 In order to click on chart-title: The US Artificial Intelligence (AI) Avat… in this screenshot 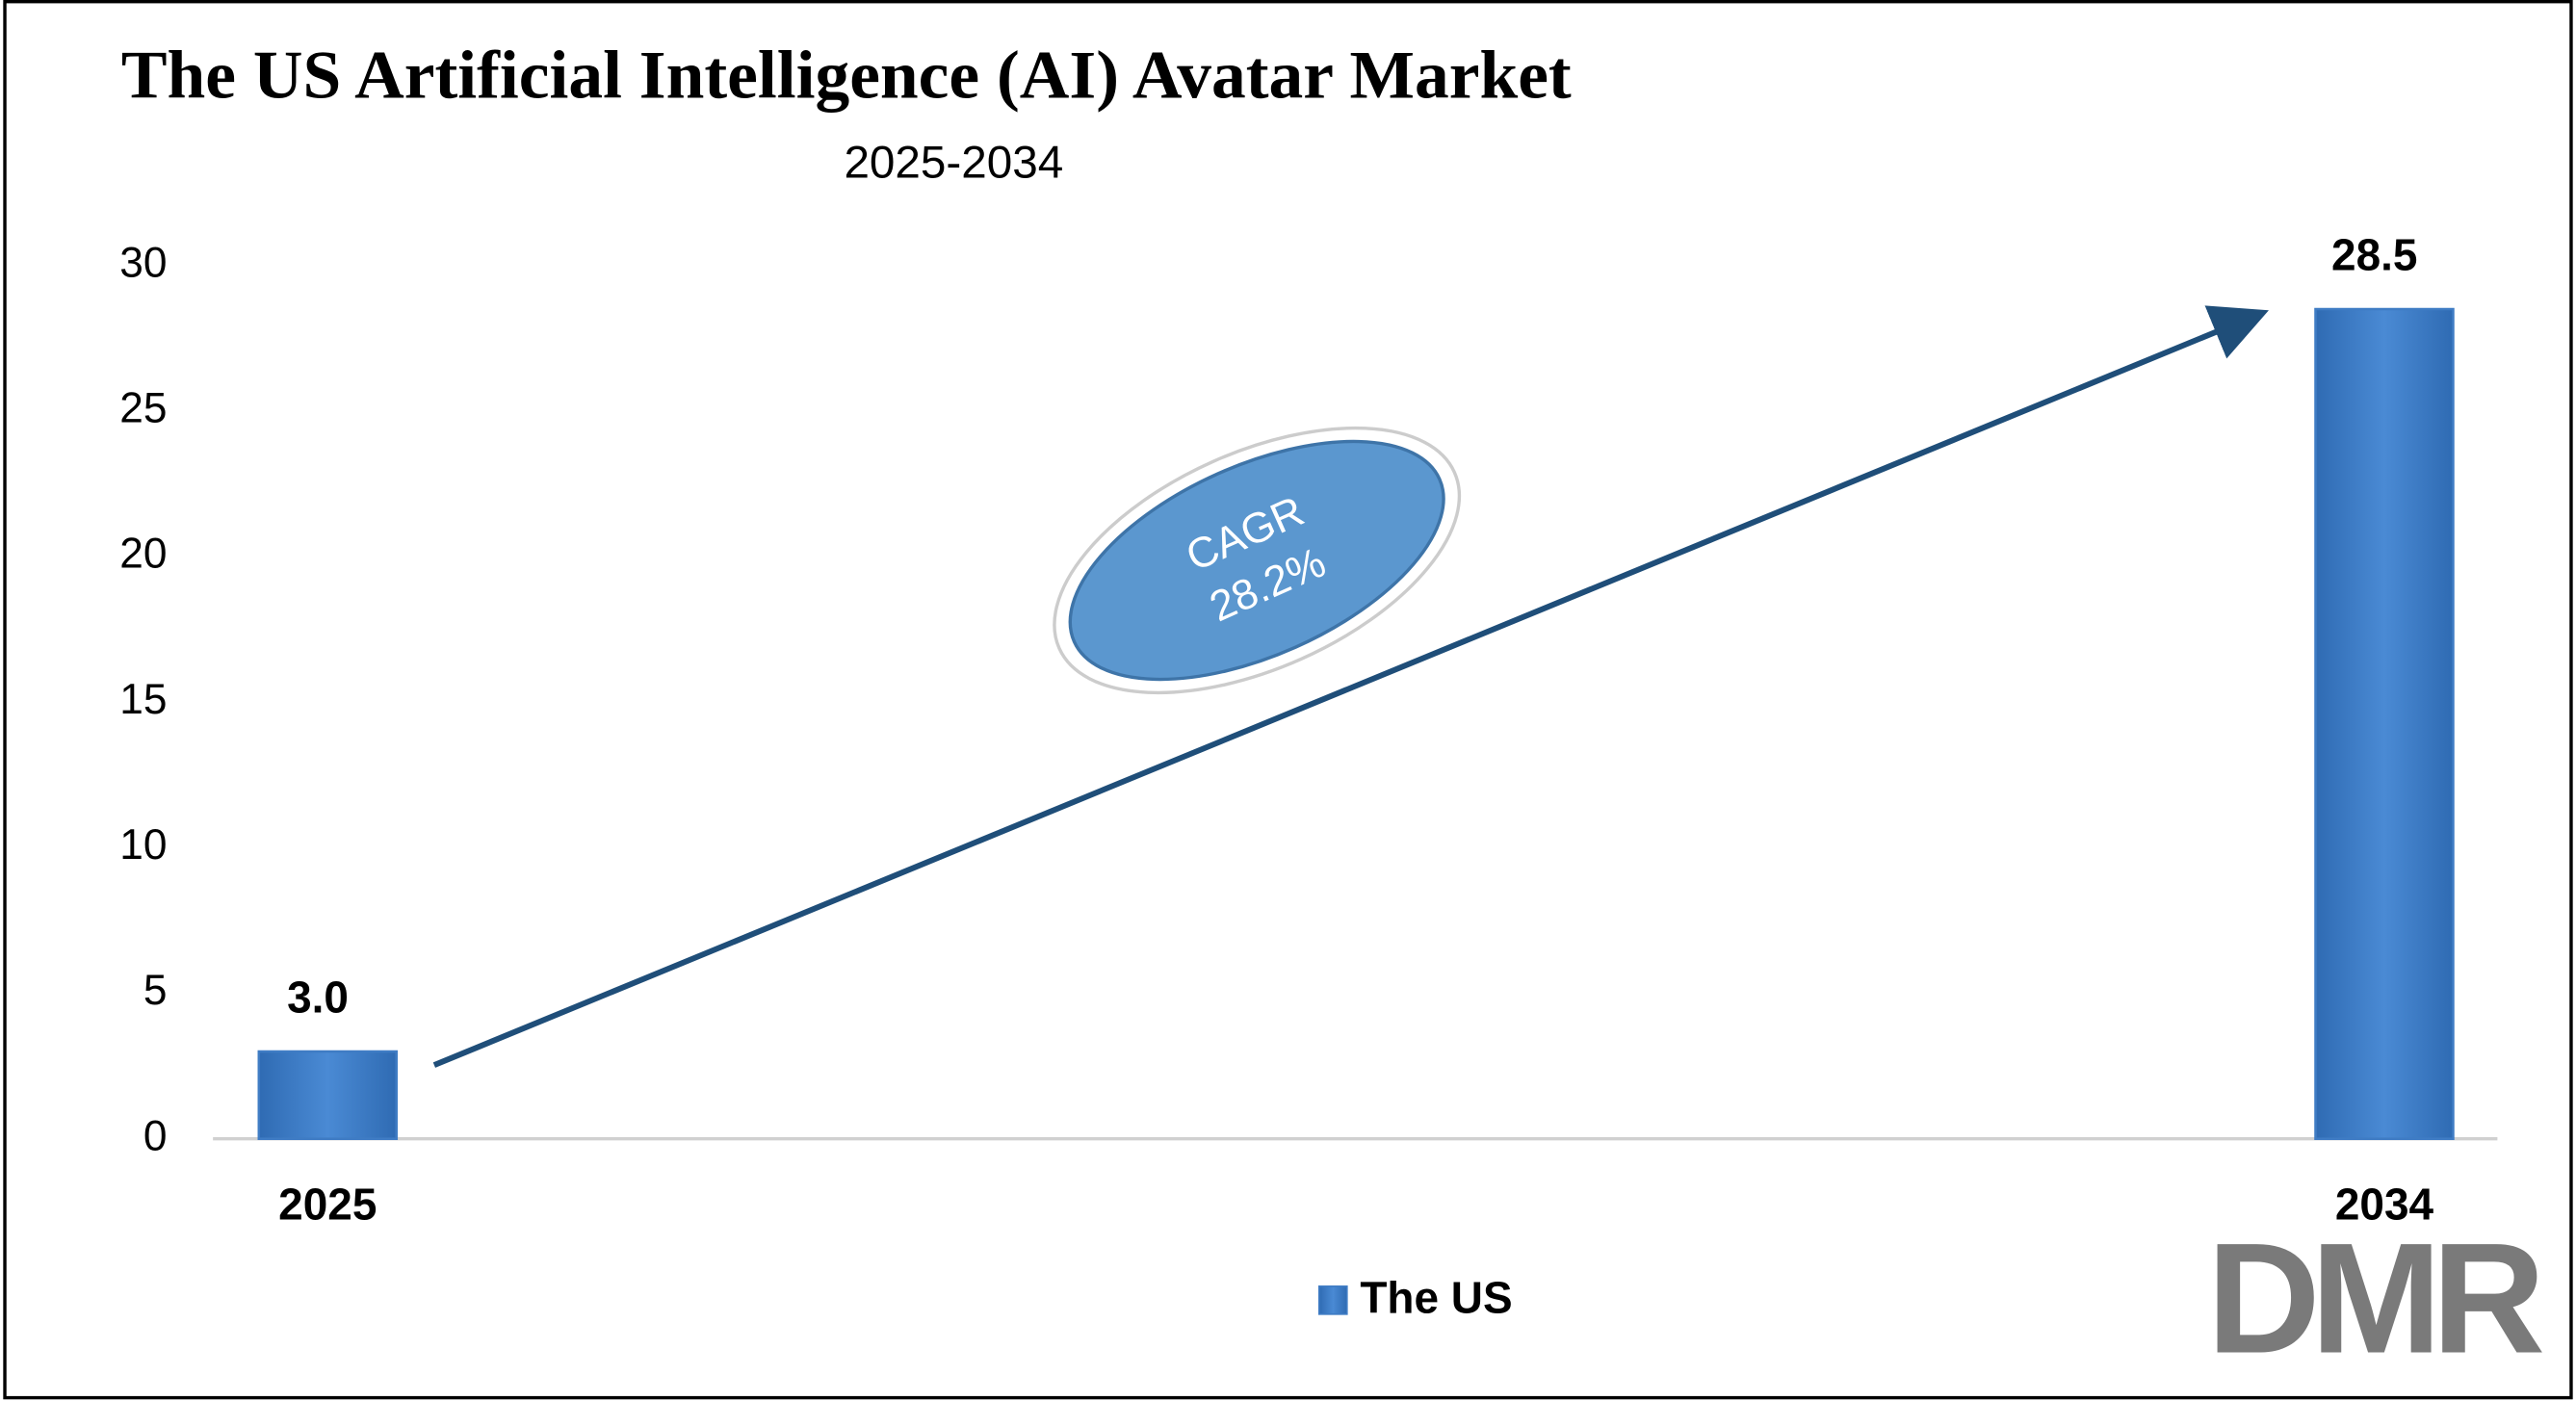, I will do `click(846, 75)`.